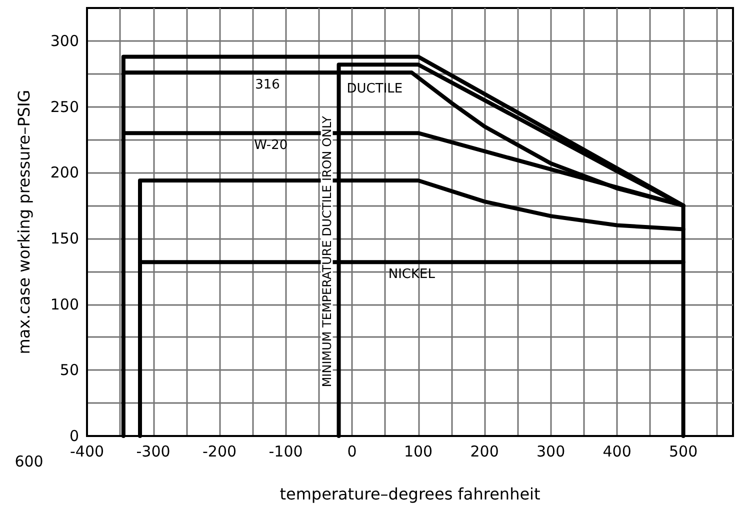  What do you see at coordinates (64, 304) in the screenshot?
I see `y-tick-label: 100` at bounding box center [64, 304].